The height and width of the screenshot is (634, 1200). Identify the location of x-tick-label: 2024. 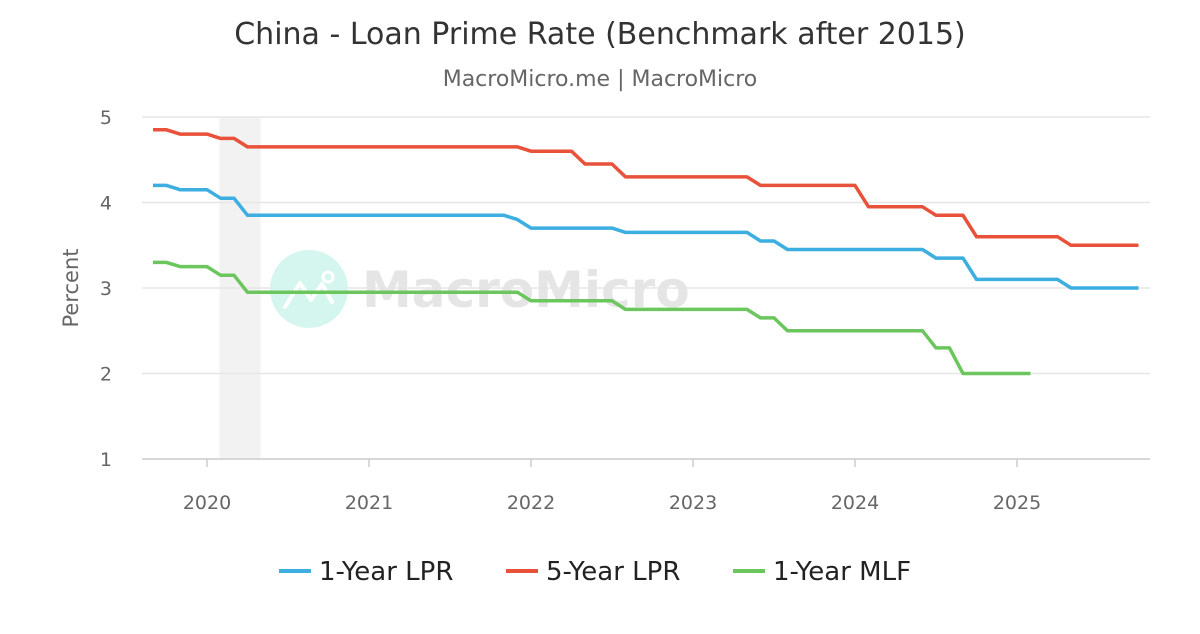
(855, 503).